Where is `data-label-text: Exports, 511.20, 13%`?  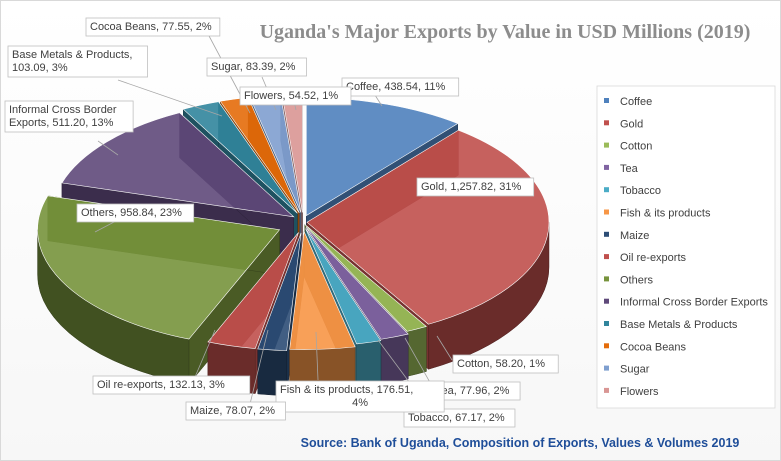 data-label-text: Exports, 511.20, 13% is located at coordinates (61, 123).